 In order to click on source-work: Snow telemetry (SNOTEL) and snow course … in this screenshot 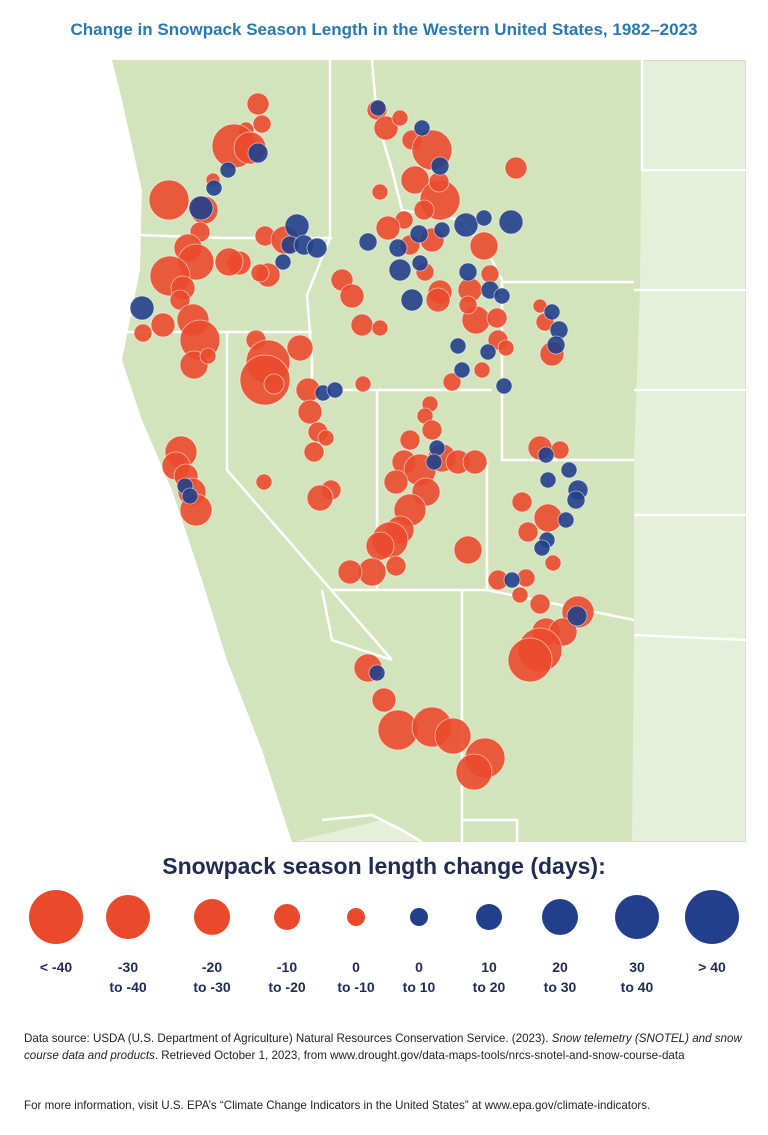, I will do `click(383, 1047)`.